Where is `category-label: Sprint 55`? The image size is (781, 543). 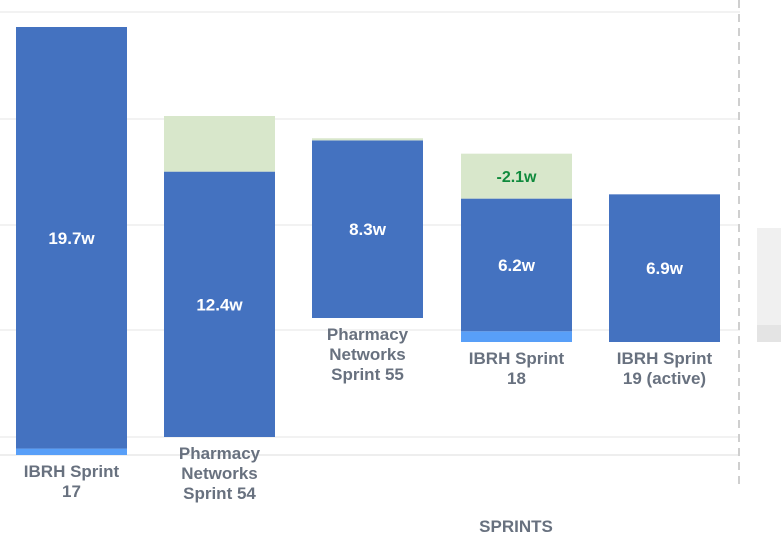
category-label: Sprint 55 is located at coordinates (367, 374).